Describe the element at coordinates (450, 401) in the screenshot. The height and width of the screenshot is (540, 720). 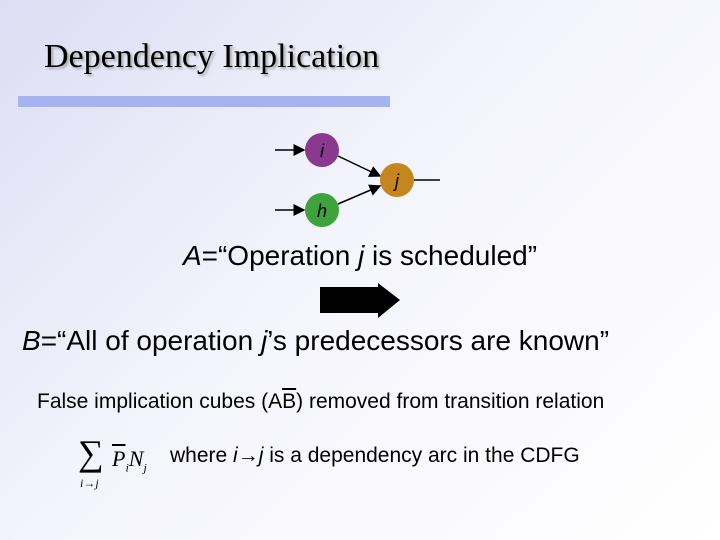
I see `text: ) removed from transition relation` at that location.